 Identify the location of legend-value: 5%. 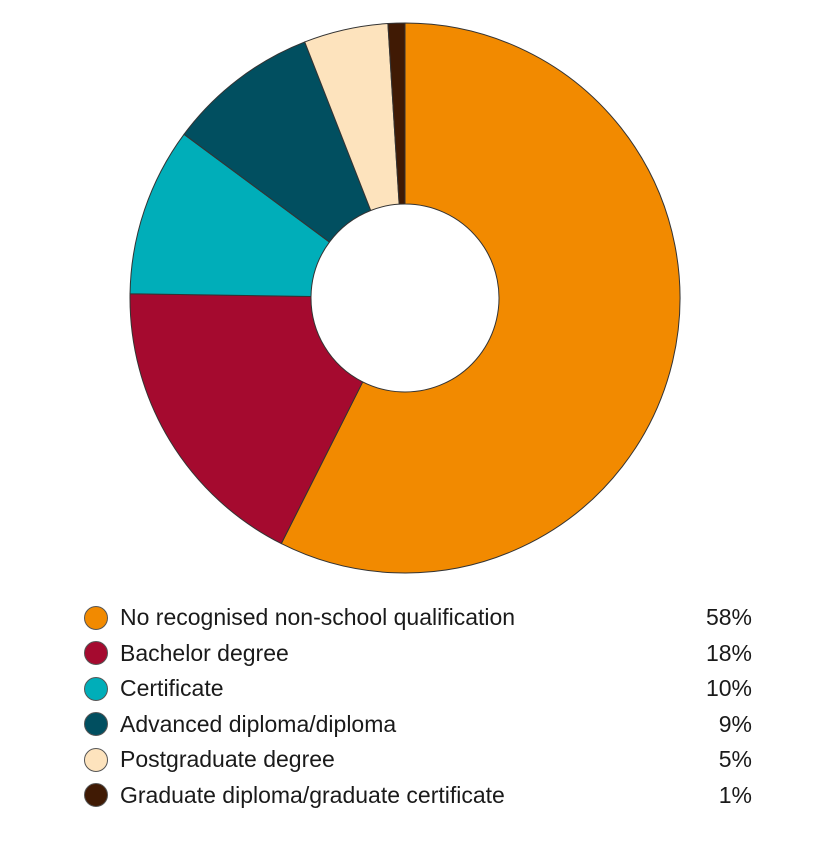
(735, 759).